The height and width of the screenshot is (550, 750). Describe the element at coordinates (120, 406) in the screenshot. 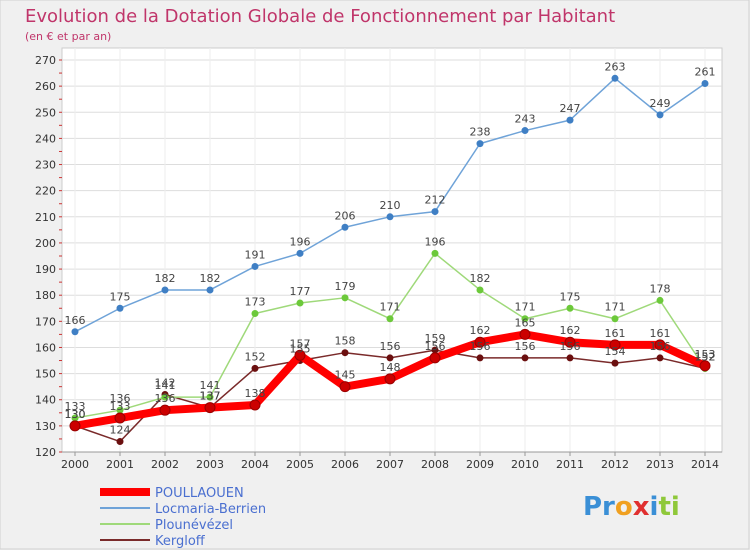

I see `data-label-poullaouen: 133` at that location.